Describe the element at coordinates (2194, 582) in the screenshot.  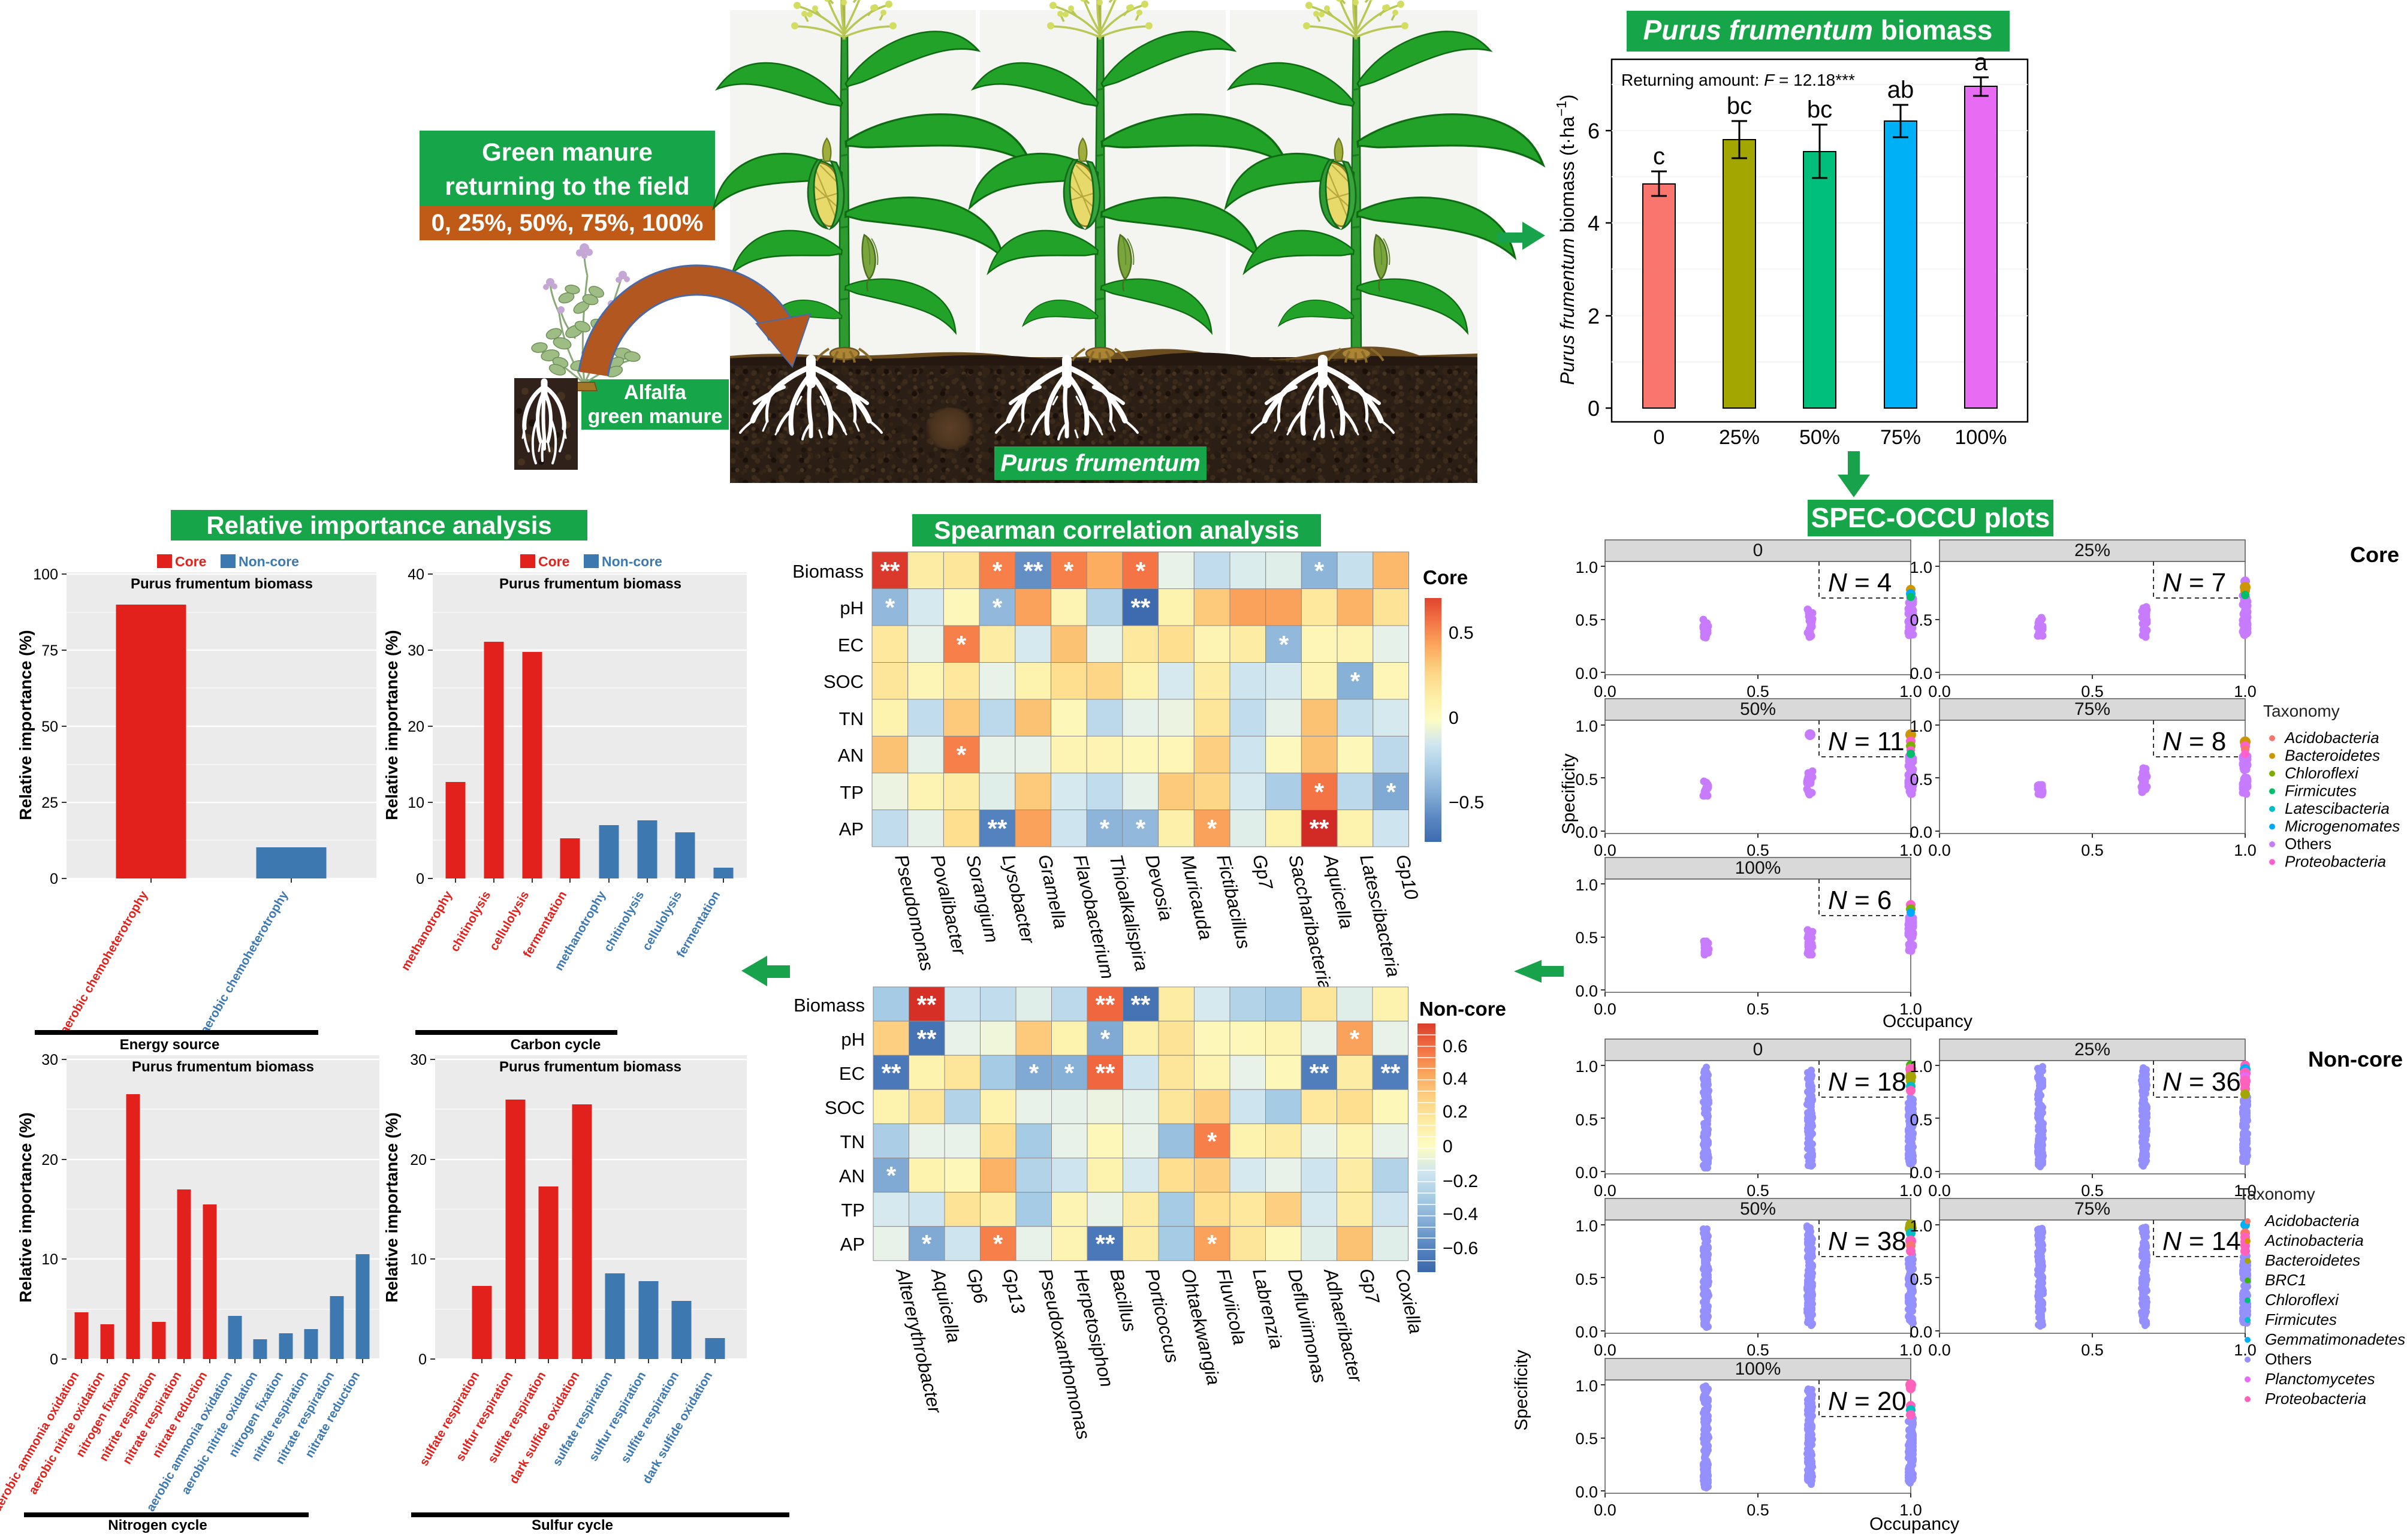
I see `svg-text: N = 7` at that location.